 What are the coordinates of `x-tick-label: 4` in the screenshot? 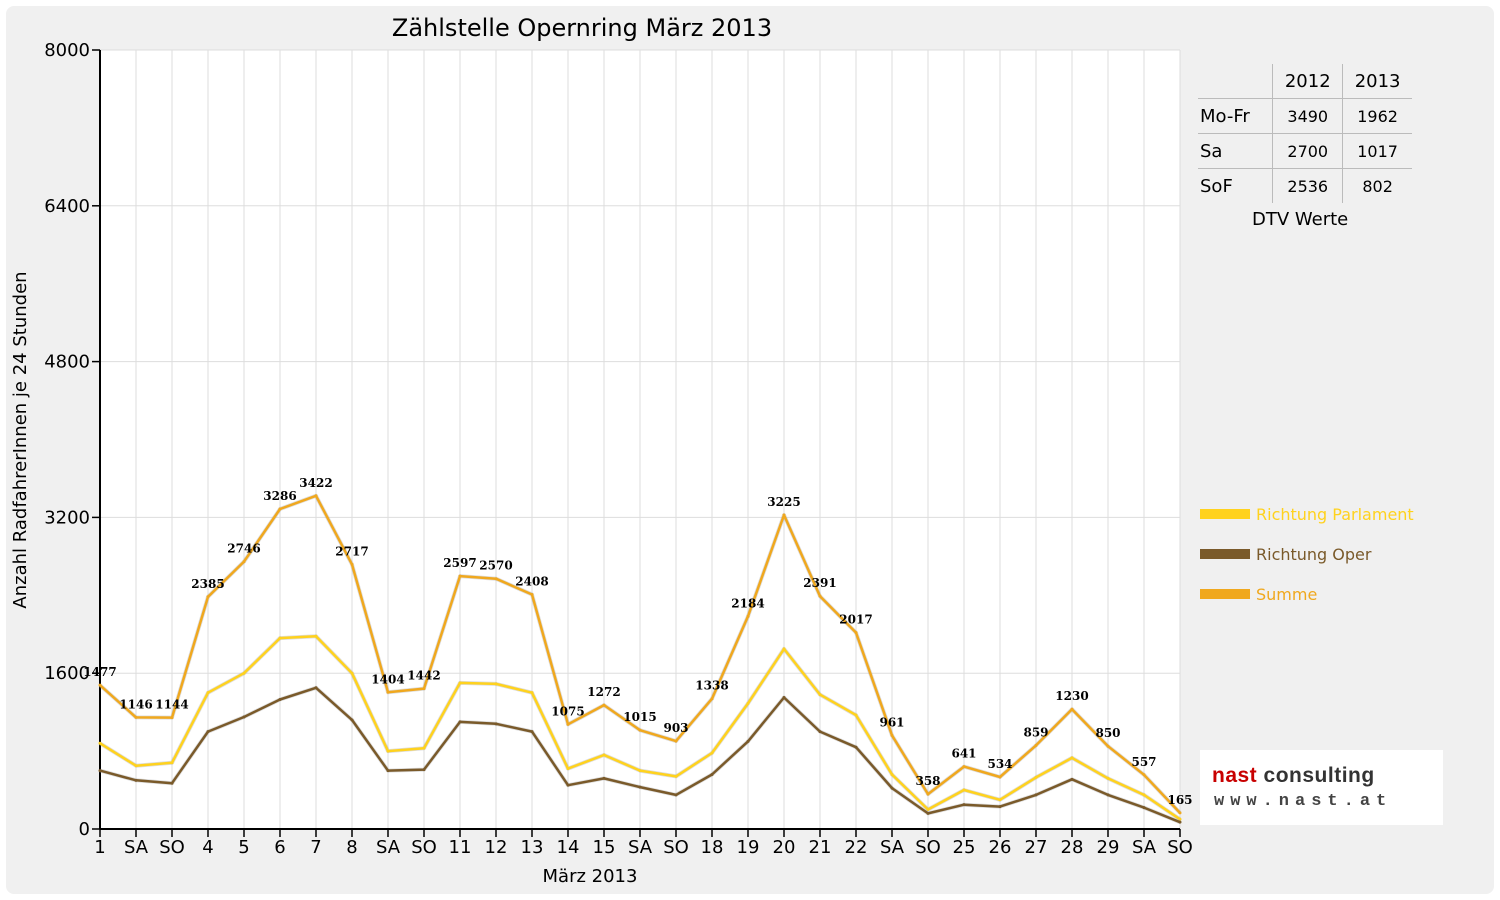 It's located at (207, 847).